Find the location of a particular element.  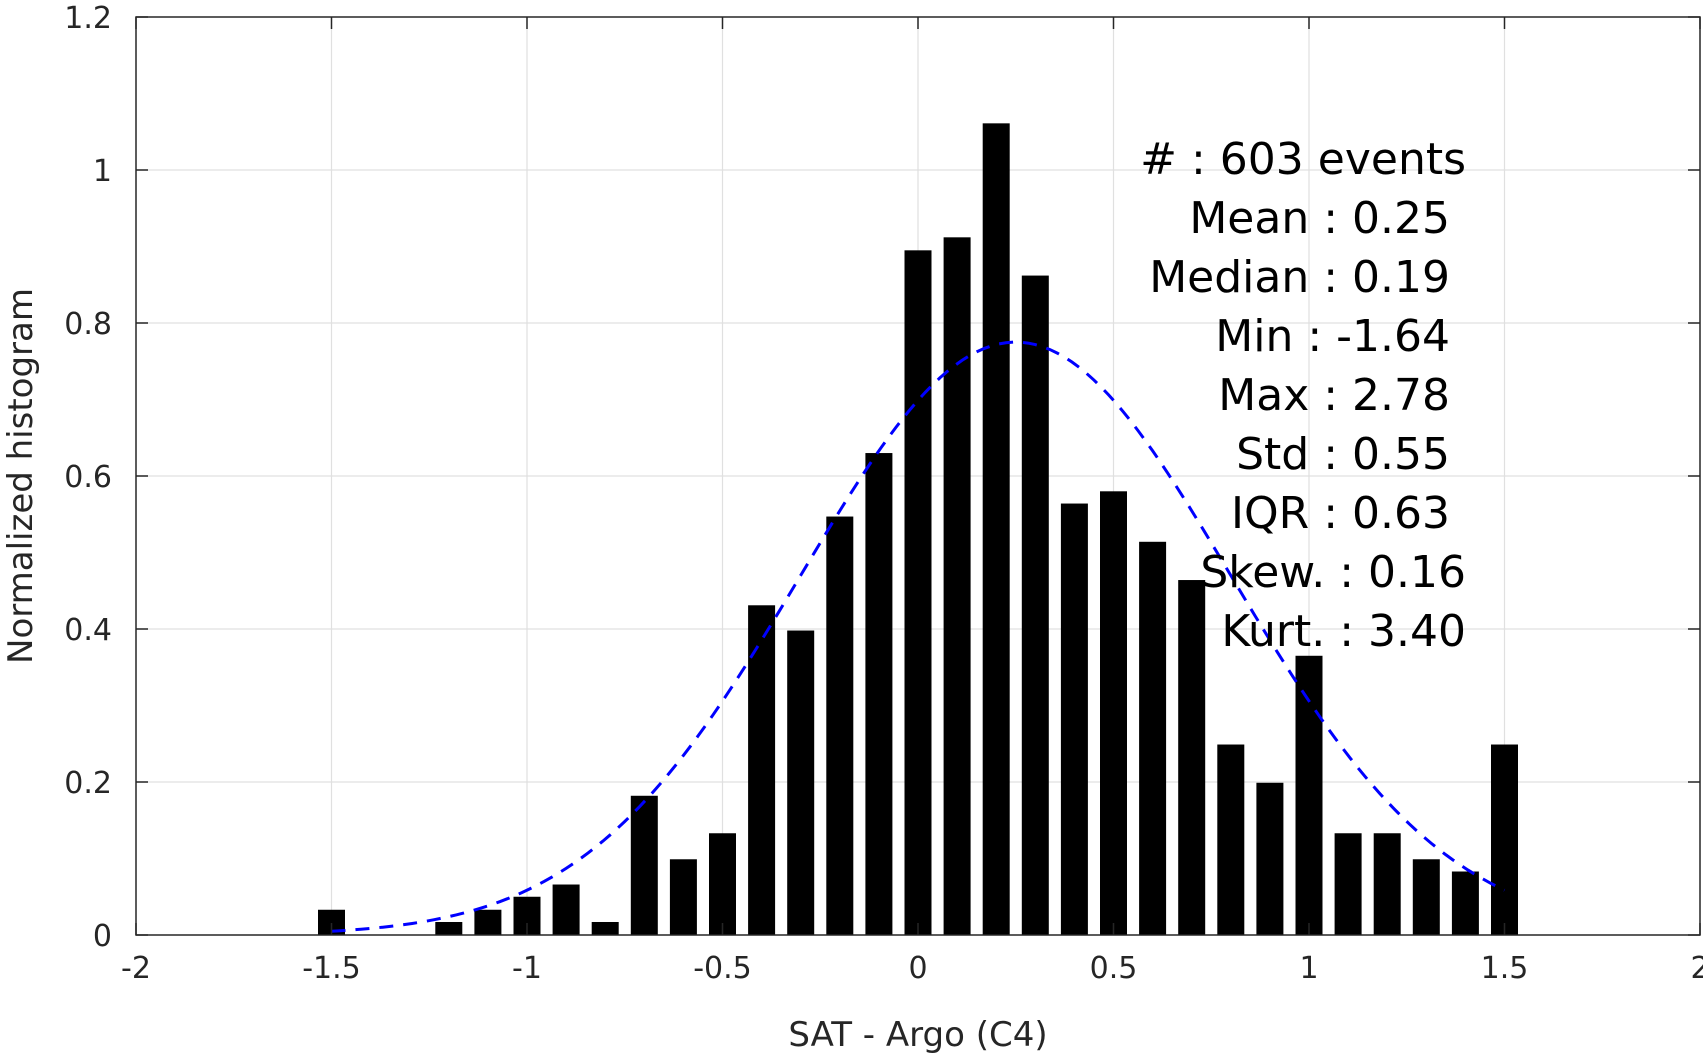

y-tick-label: 0.8 is located at coordinates (88, 324).